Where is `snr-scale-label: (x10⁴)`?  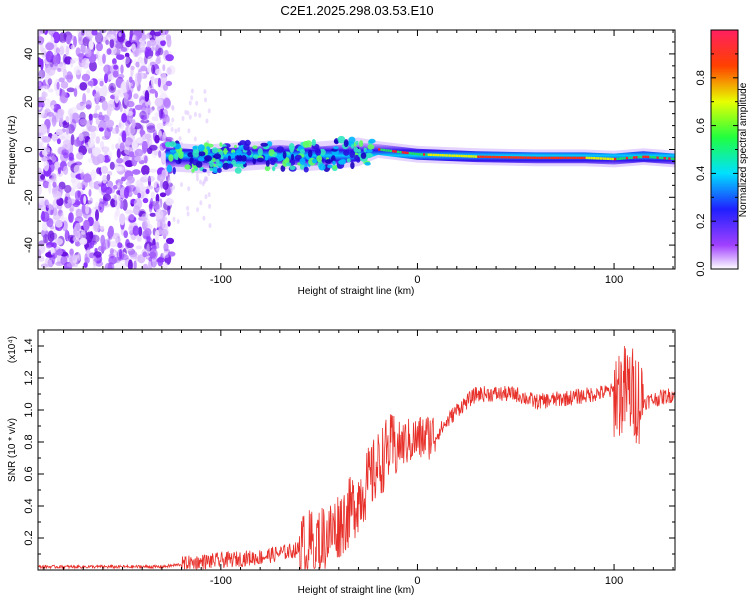
snr-scale-label: (x10⁴) is located at coordinates (12, 349).